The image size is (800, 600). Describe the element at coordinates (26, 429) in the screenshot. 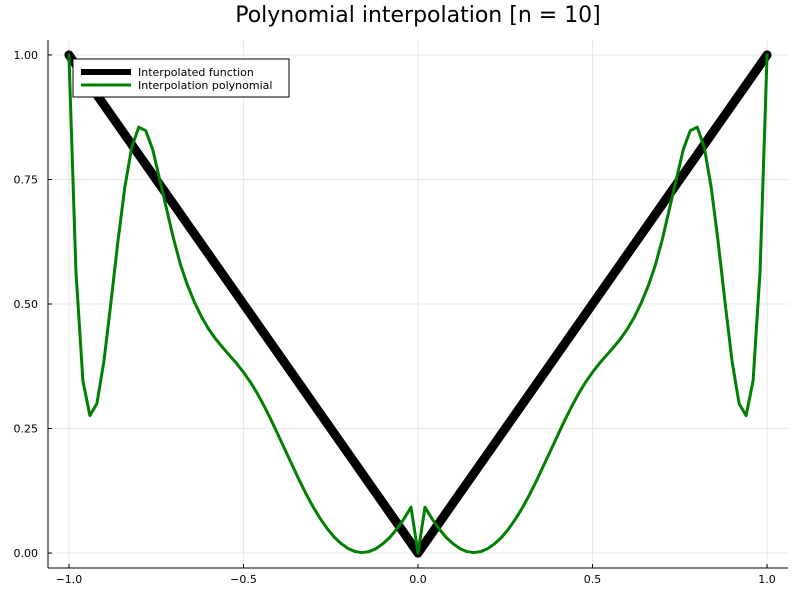

I see `y-tick-label: 0.25` at that location.